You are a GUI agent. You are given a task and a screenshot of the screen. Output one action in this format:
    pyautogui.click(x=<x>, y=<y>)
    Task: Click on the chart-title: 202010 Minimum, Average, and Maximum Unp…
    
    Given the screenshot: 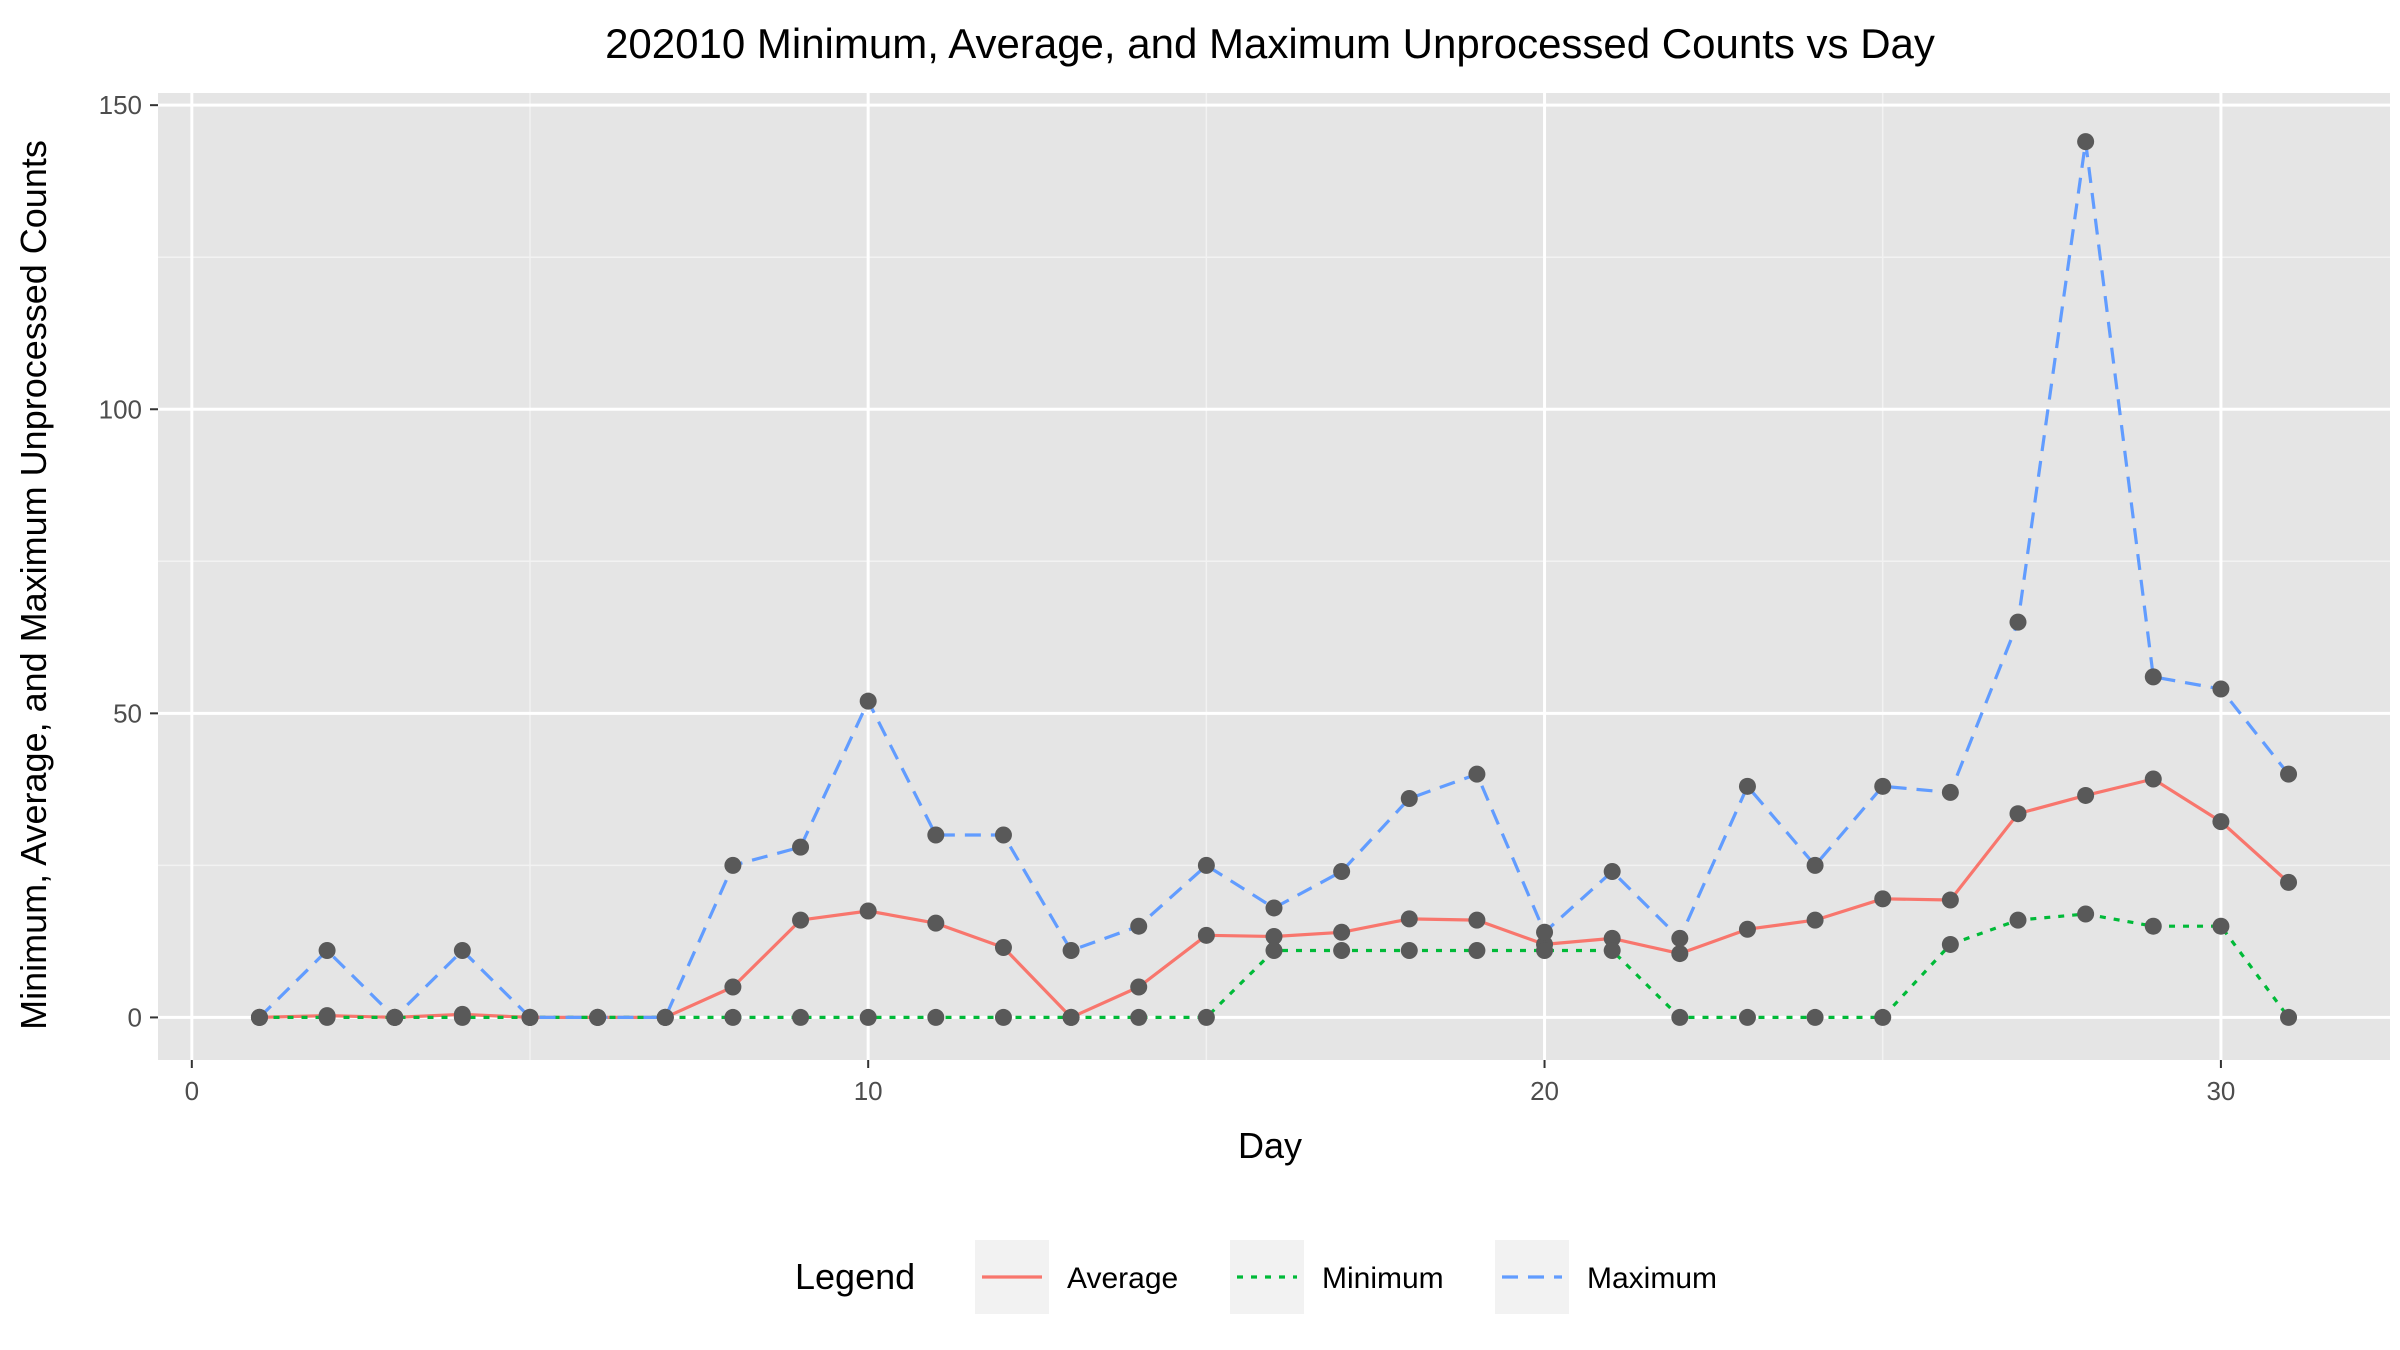 What is the action you would take?
    pyautogui.click(x=1270, y=43)
    